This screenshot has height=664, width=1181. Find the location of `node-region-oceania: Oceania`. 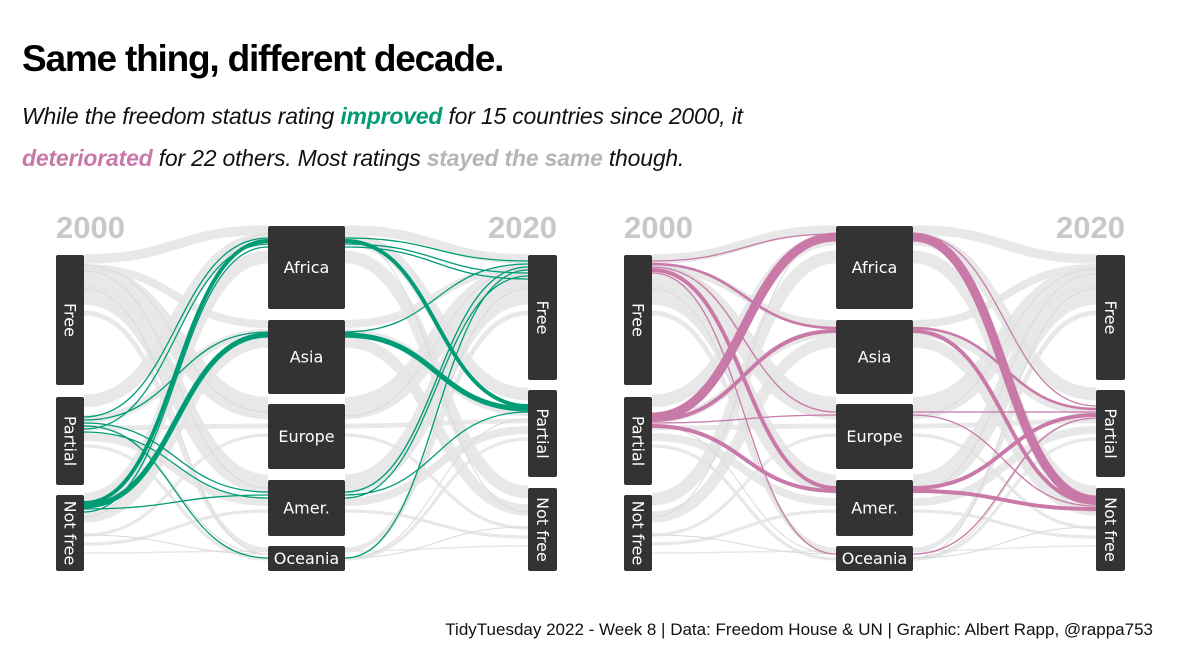

node-region-oceania: Oceania is located at coordinates (874, 558).